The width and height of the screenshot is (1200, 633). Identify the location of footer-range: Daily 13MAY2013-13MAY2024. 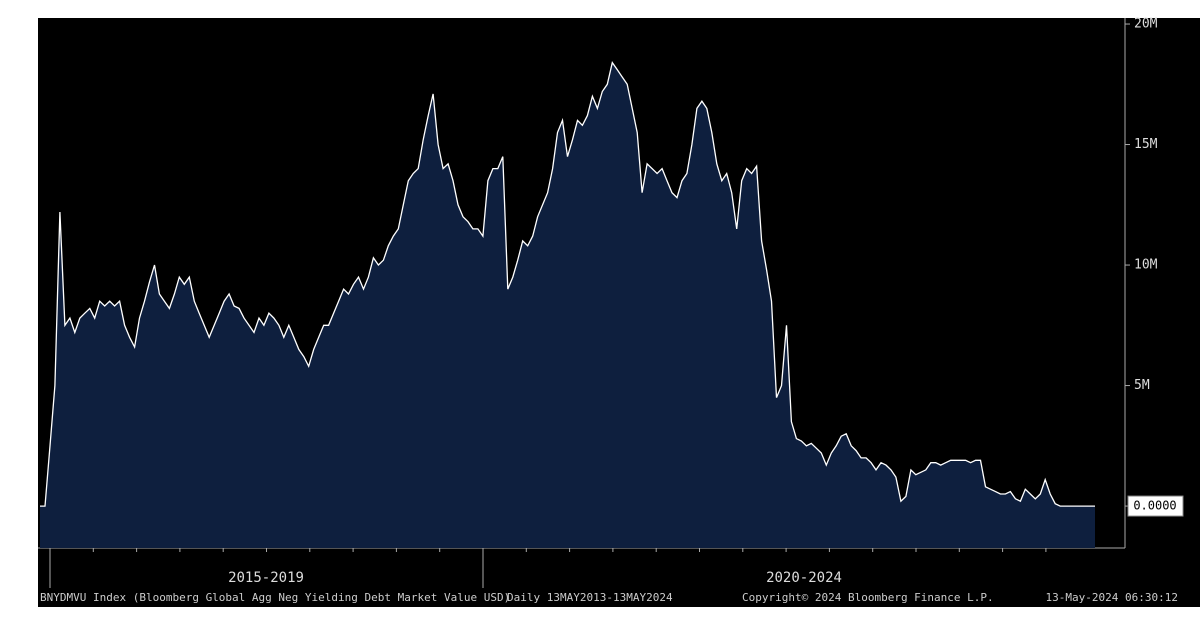
(590, 597).